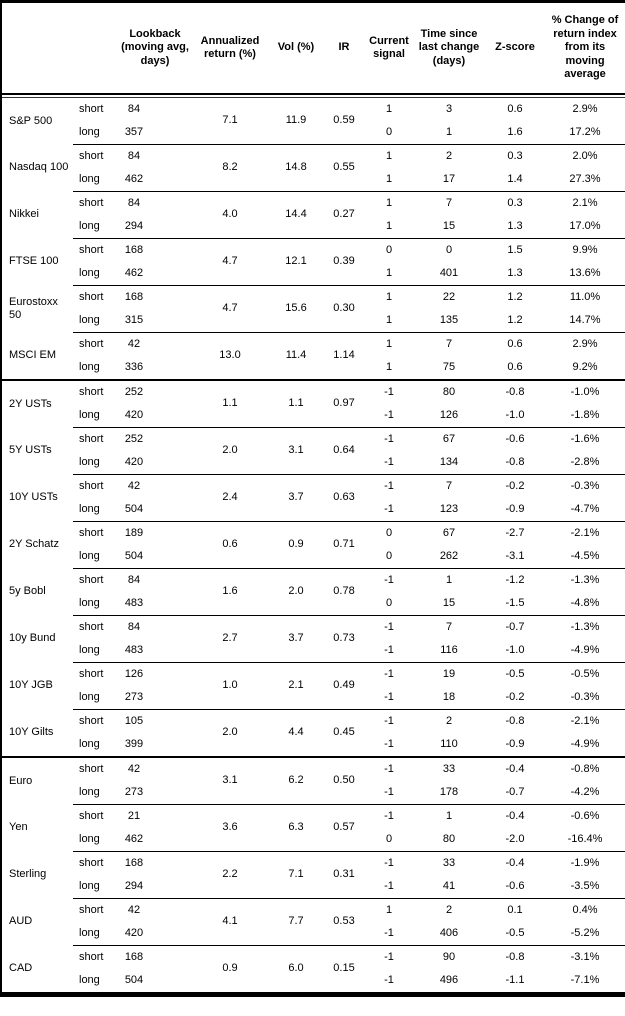 Image resolution: width=625 pixels, height=1016 pixels. I want to click on cell-zscore: -3.1, so click(515, 555).